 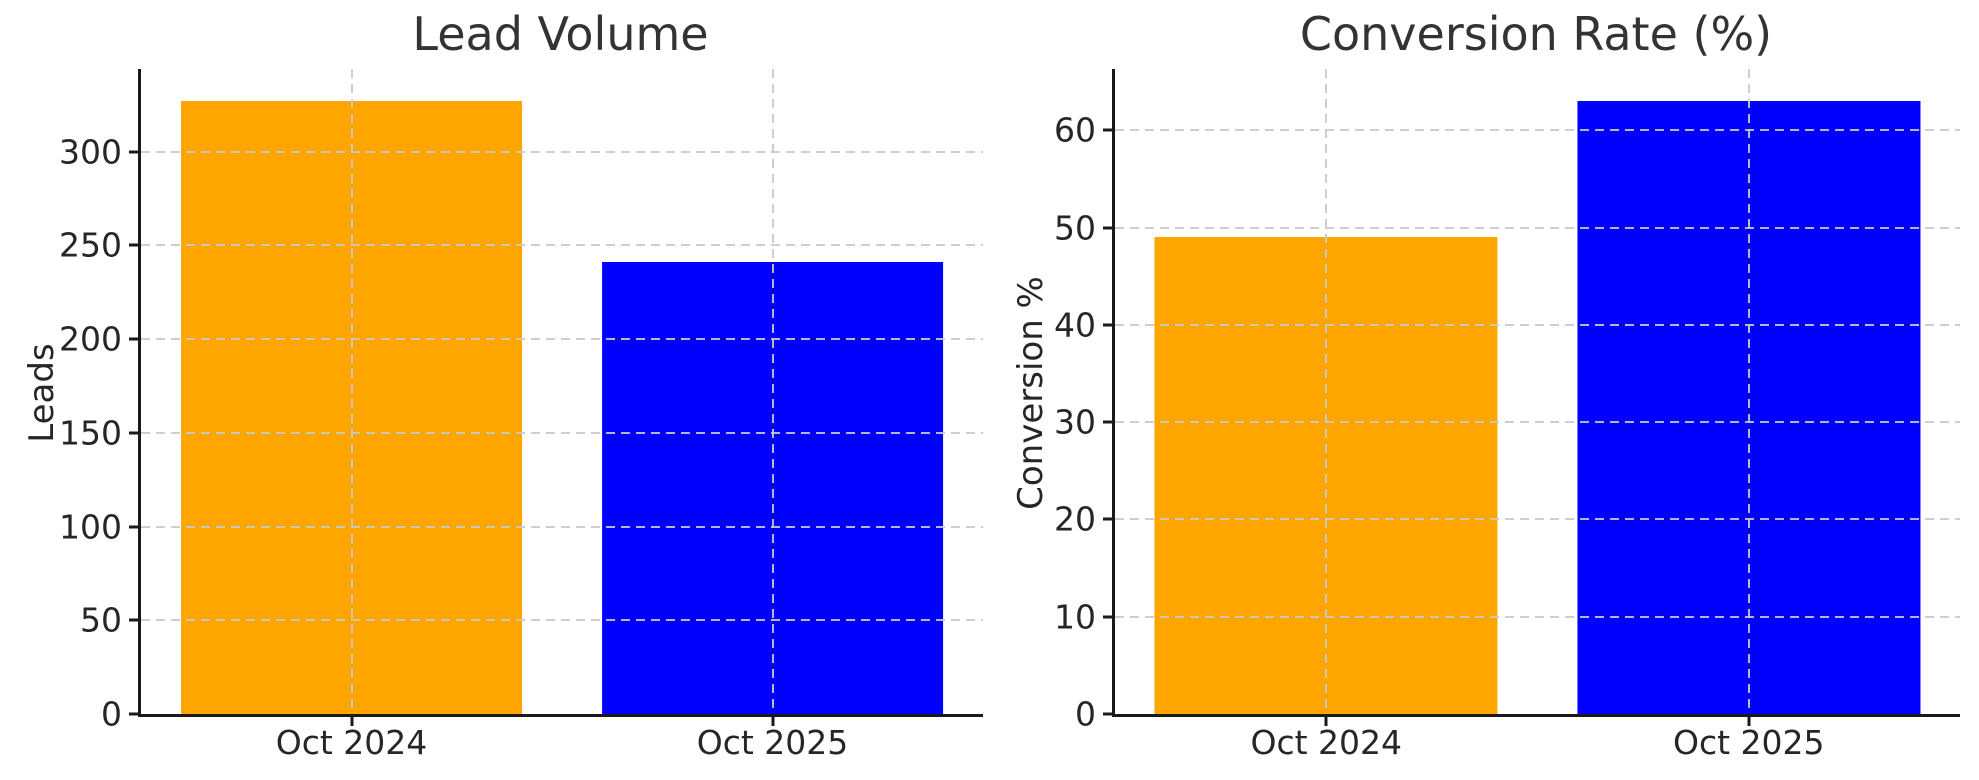 What do you see at coordinates (90, 245) in the screenshot?
I see `y-tick-label: 250` at bounding box center [90, 245].